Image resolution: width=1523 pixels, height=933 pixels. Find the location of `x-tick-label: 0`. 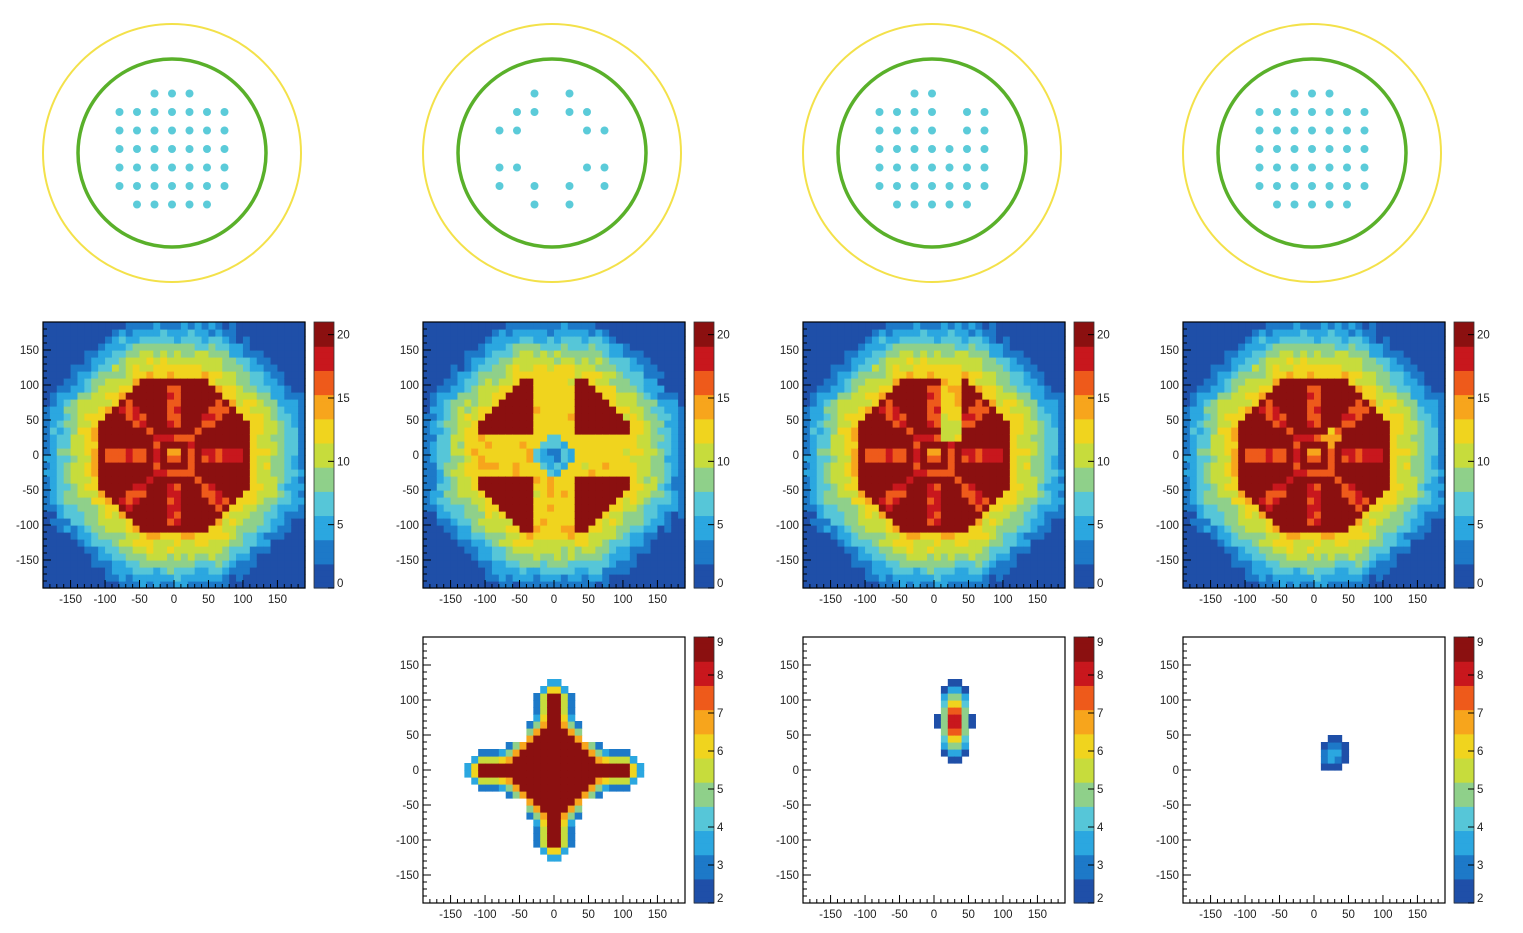

x-tick-label: 0 is located at coordinates (934, 600).